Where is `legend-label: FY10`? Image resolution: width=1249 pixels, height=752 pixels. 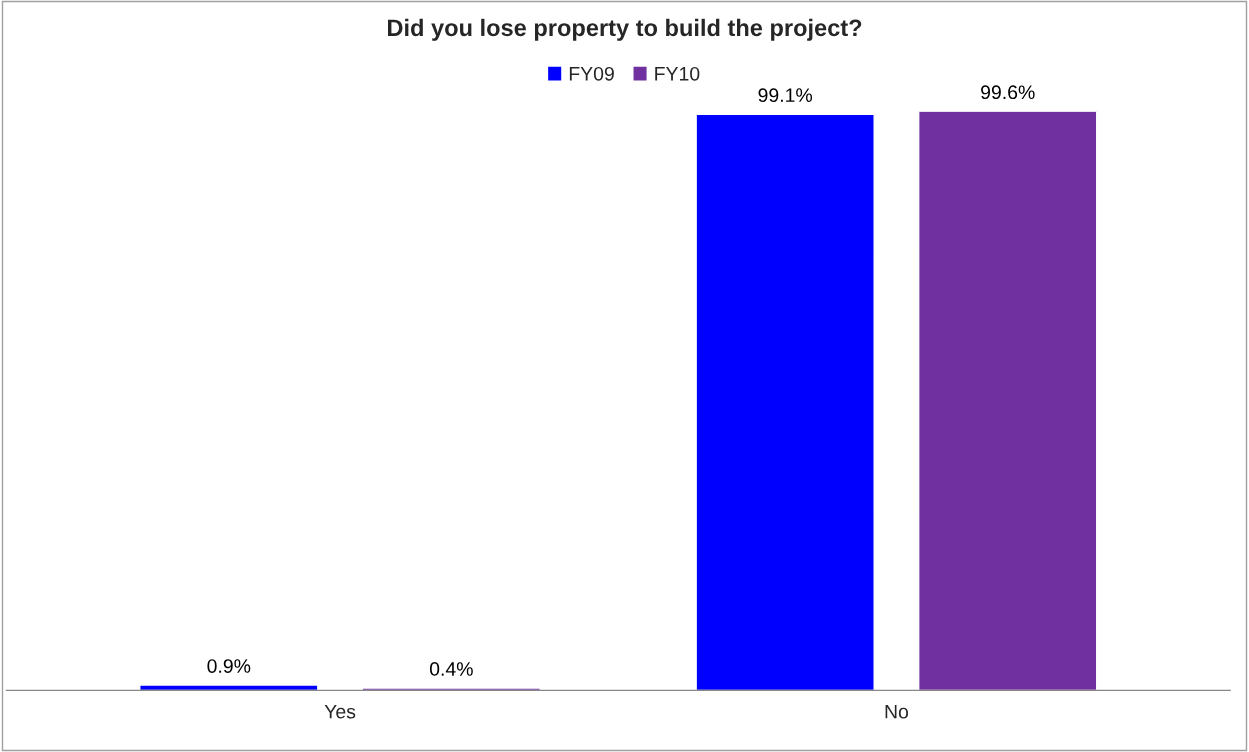
legend-label: FY10 is located at coordinates (677, 73).